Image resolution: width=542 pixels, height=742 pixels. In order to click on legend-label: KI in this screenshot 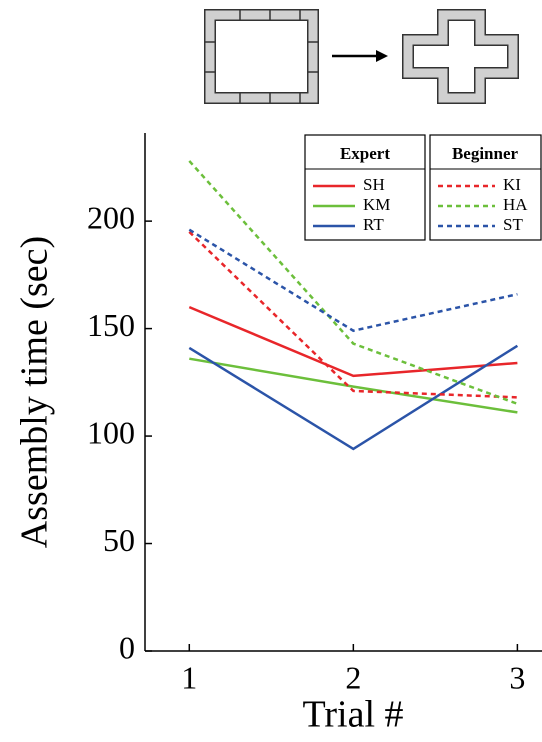, I will do `click(512, 184)`.